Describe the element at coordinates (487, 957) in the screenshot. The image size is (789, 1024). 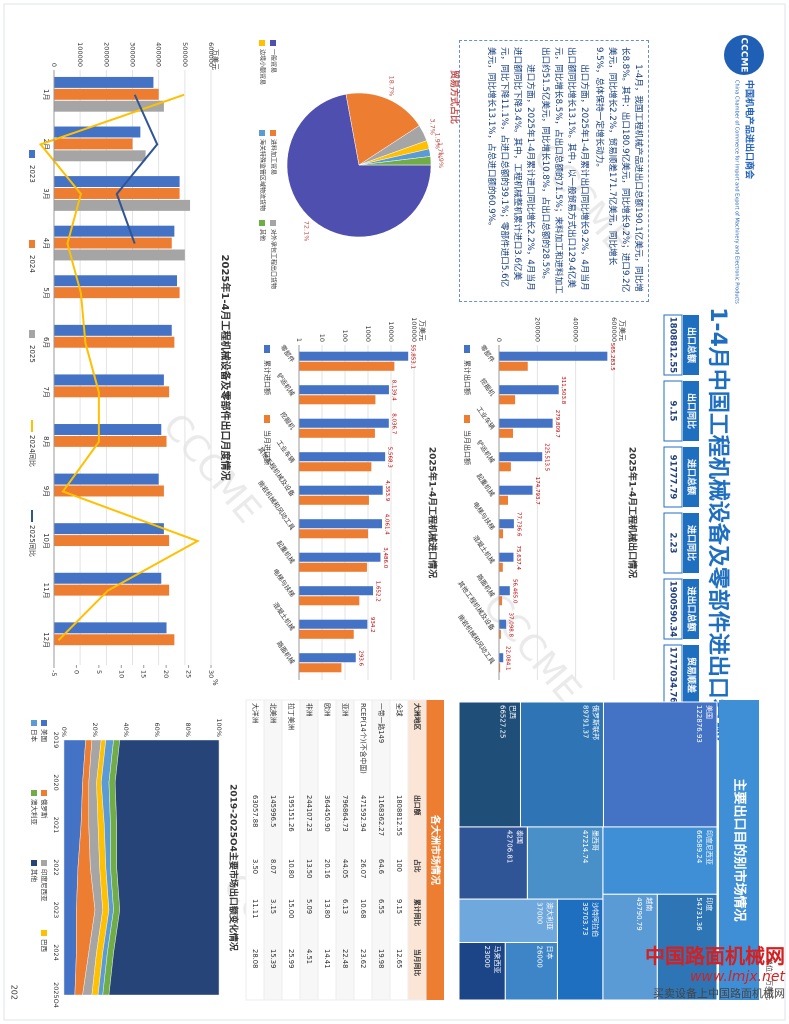
I see `cell-value: 23000` at that location.